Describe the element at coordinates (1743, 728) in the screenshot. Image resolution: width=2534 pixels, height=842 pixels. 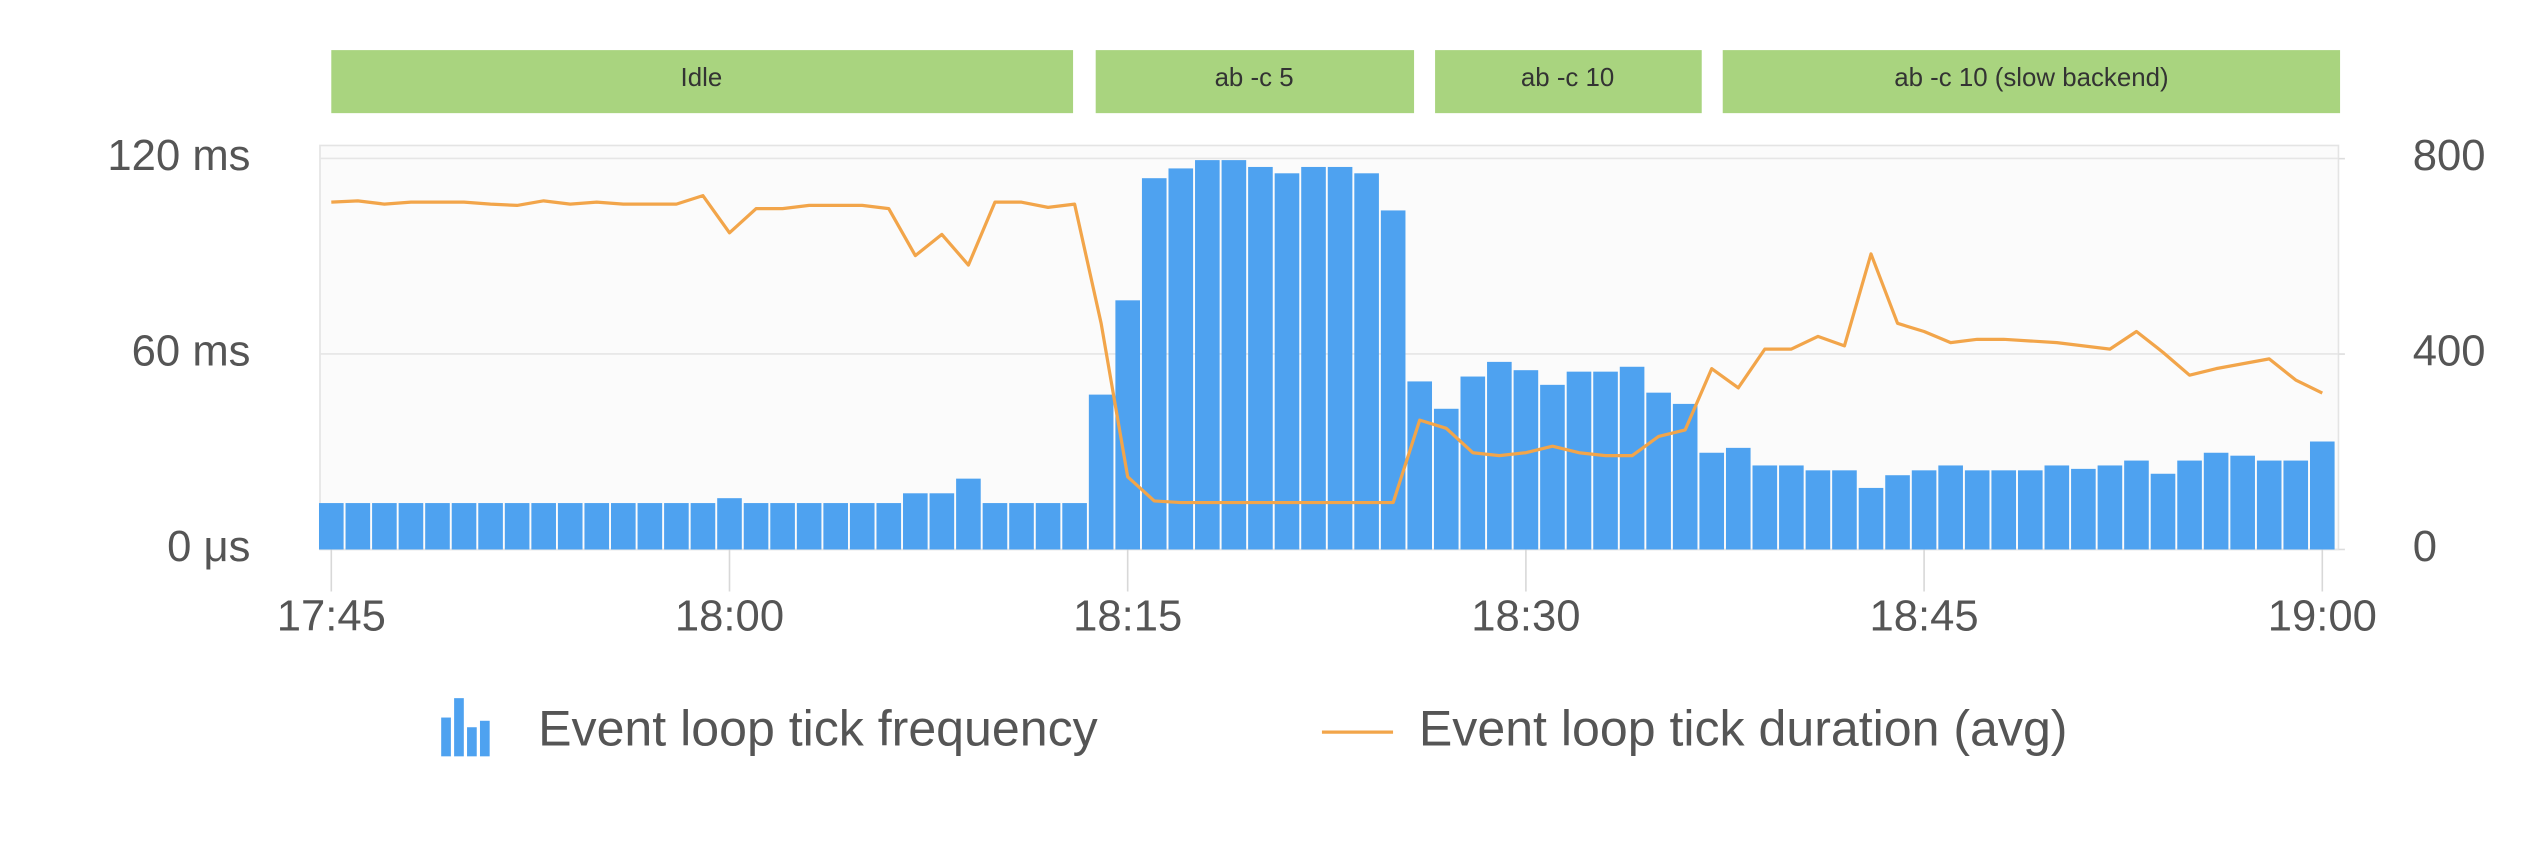
I see `legend-label: Event loop tick duration (avg)` at that location.